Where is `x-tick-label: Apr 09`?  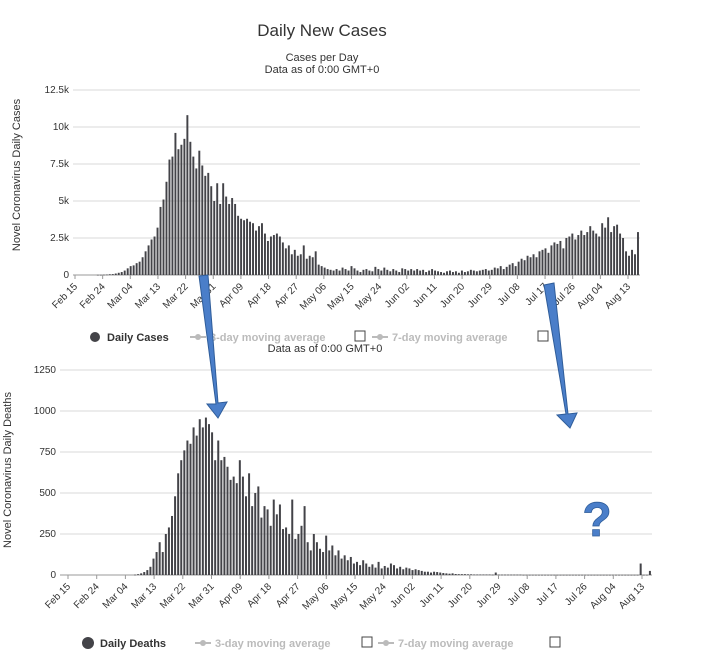
x-tick-label: Apr 09 is located at coordinates (231, 295).